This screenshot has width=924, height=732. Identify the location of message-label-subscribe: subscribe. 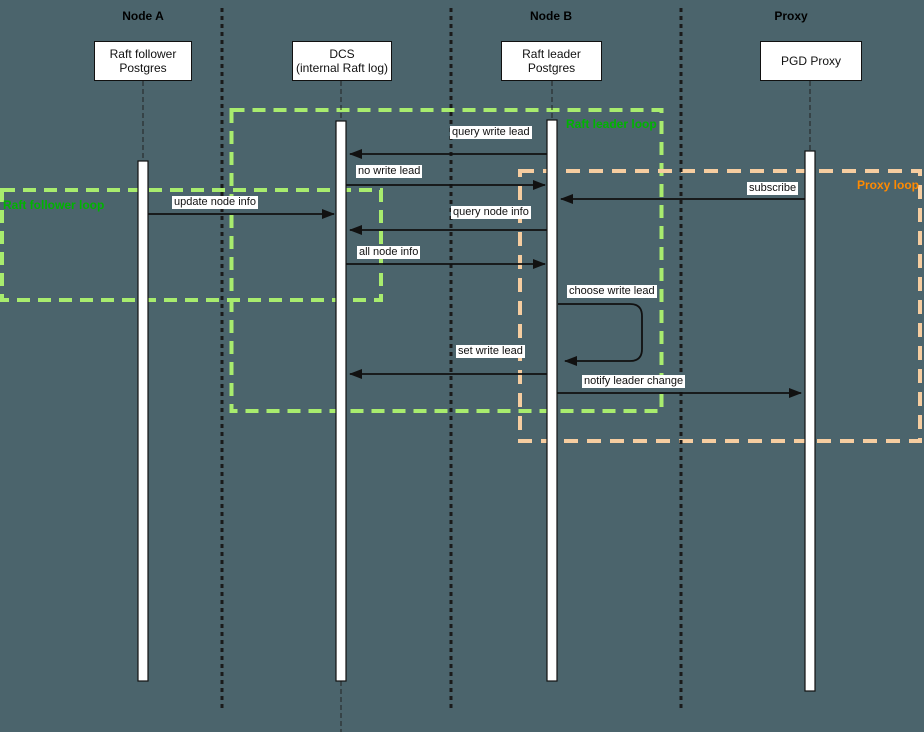
(773, 188).